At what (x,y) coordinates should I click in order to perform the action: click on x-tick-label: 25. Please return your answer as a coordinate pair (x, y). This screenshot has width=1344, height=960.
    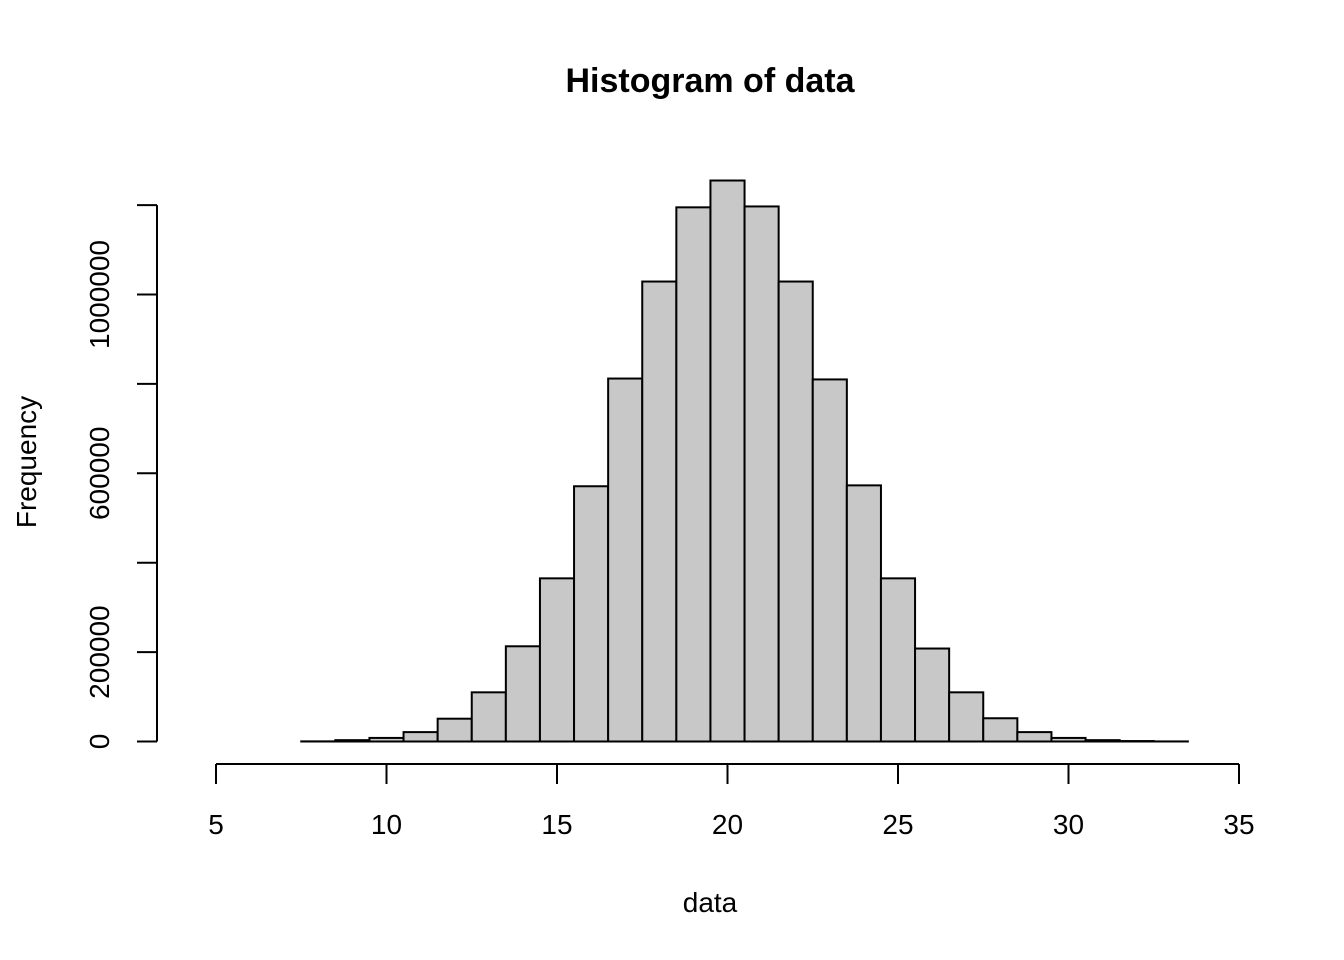
    Looking at the image, I should click on (897, 824).